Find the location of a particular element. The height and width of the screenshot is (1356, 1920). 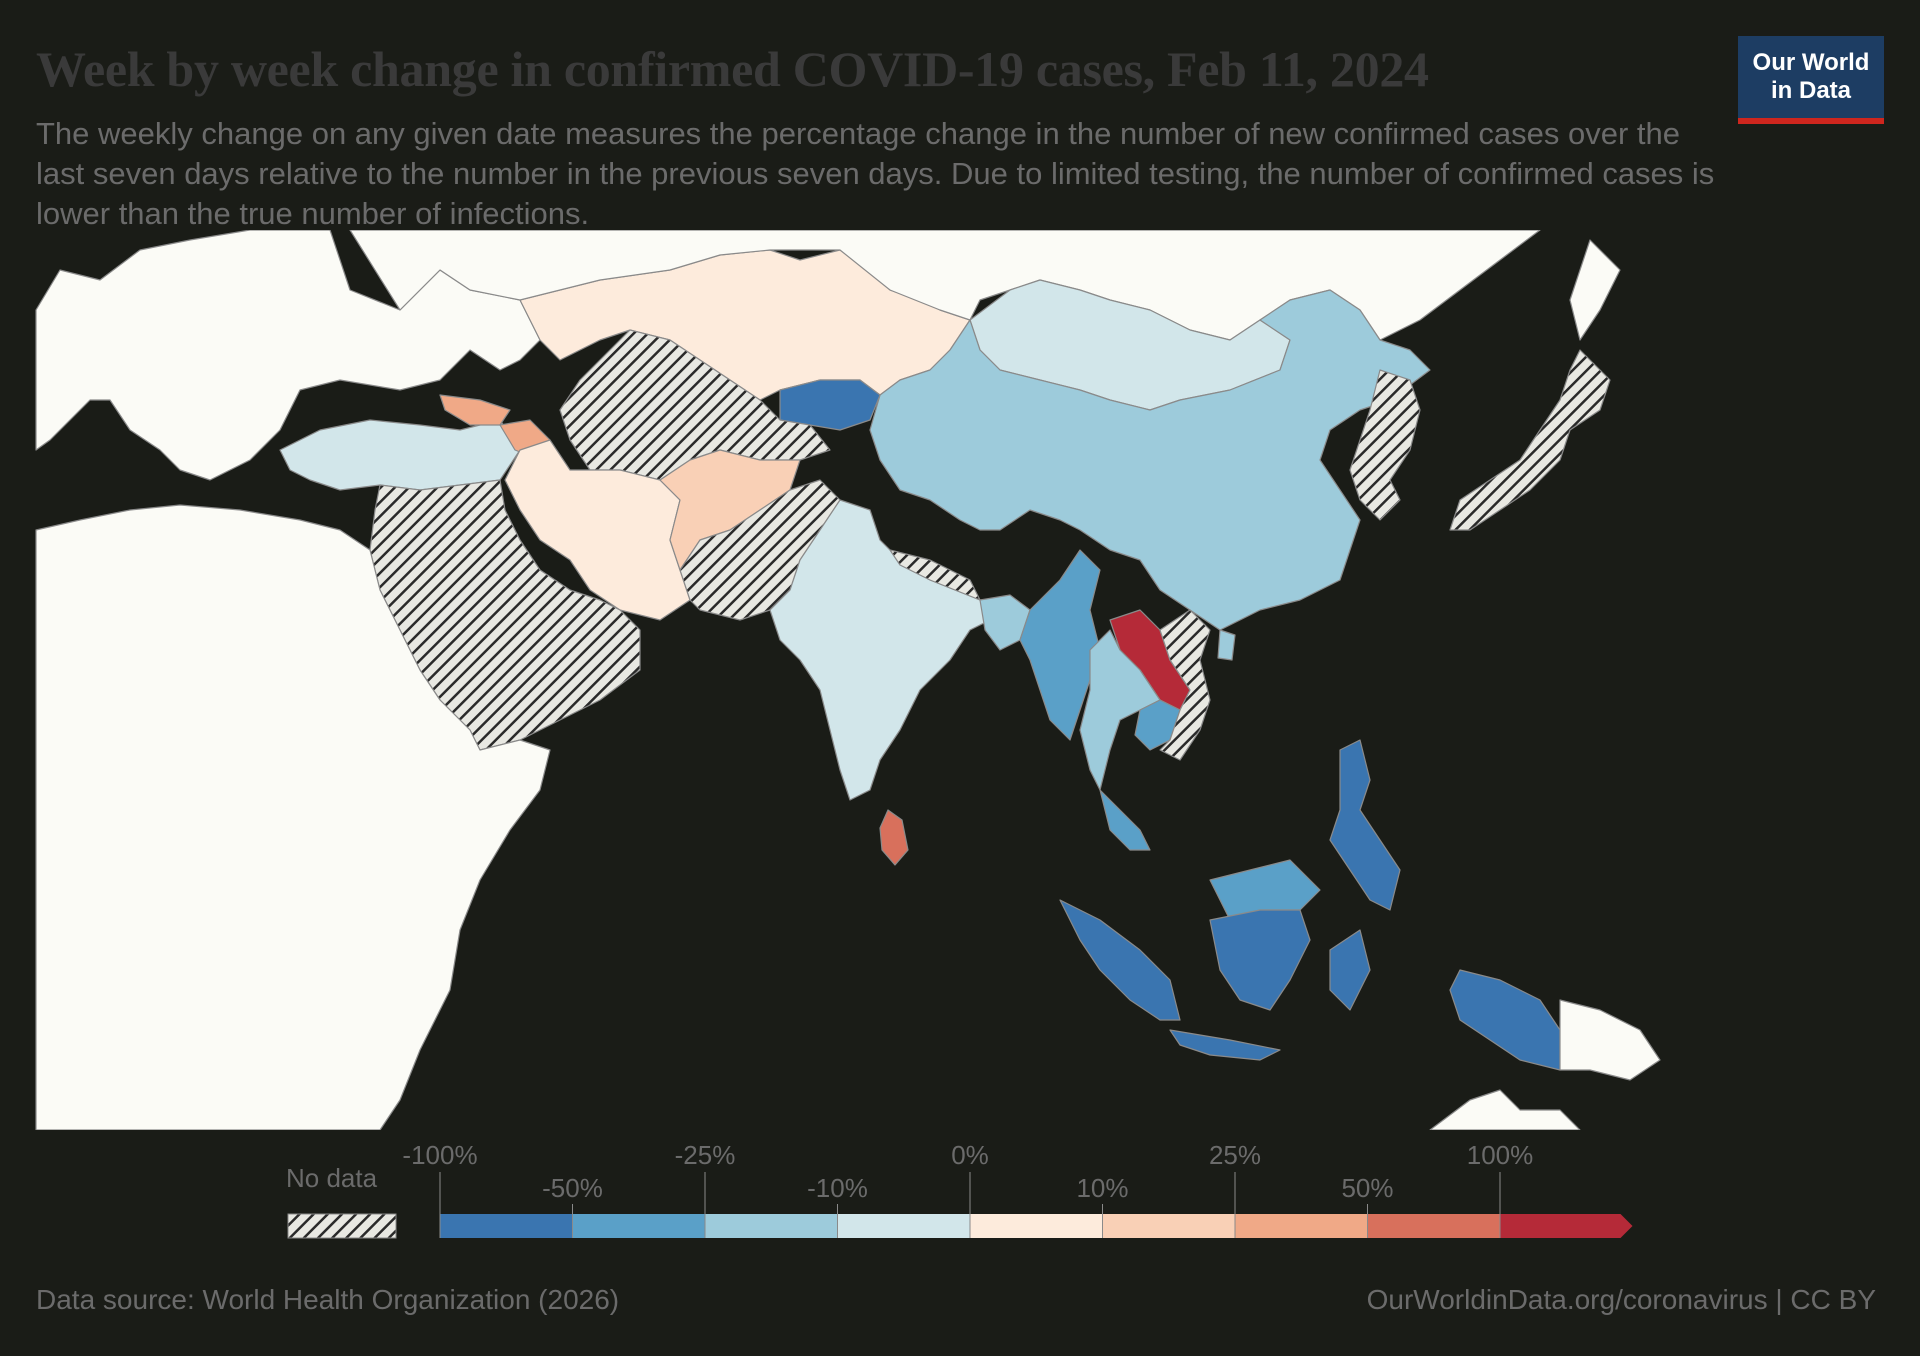

region-india is located at coordinates (885, 650).